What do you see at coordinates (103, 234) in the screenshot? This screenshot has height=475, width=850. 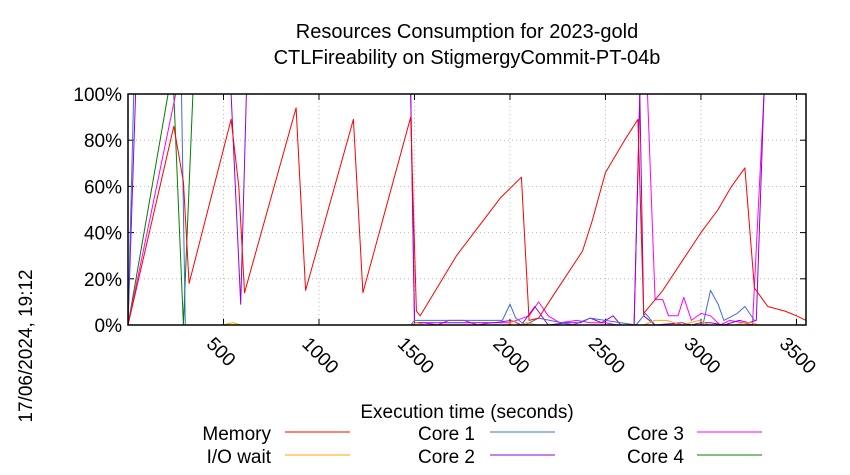 I see `y-tick-label: 40%` at bounding box center [103, 234].